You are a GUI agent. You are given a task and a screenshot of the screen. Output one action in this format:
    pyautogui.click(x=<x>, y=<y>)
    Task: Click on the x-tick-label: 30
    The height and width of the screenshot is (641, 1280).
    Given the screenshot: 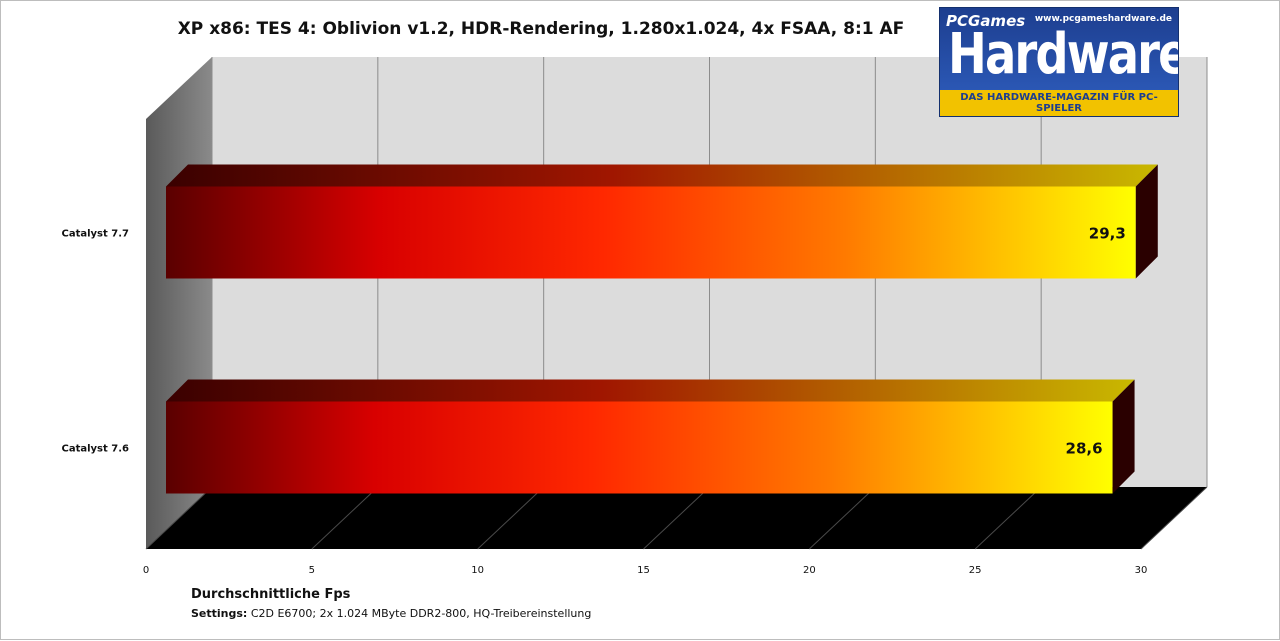 What is the action you would take?
    pyautogui.click(x=1141, y=570)
    